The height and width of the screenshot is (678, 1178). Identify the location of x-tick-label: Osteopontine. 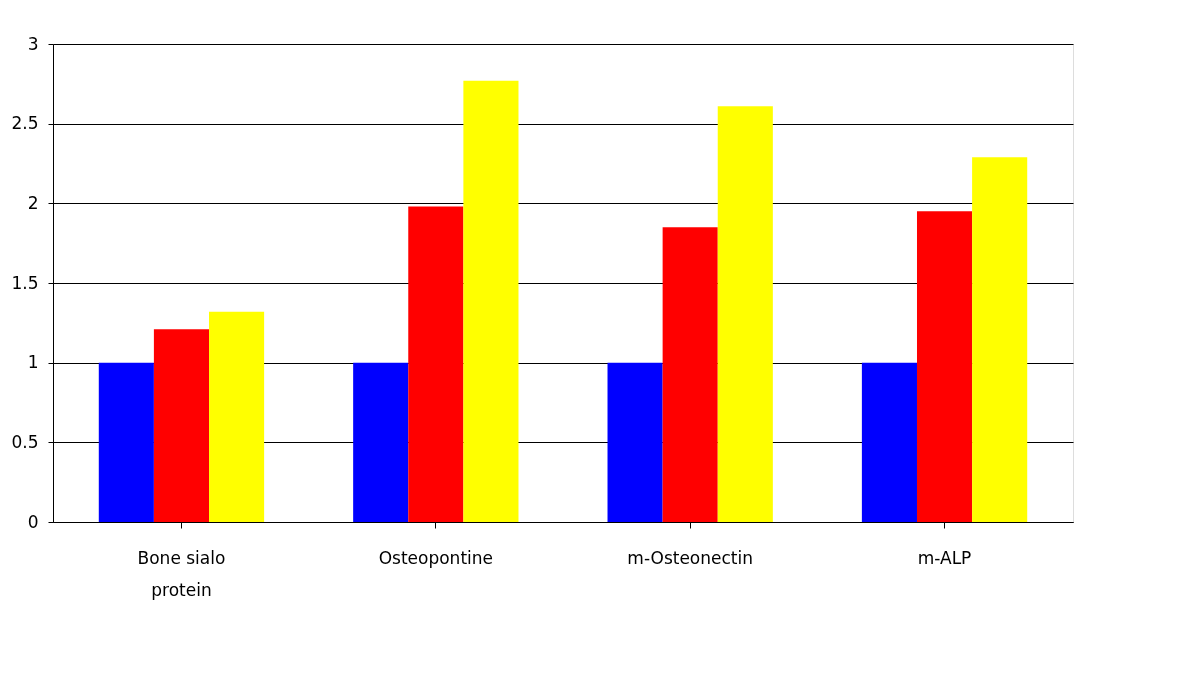
(435, 557).